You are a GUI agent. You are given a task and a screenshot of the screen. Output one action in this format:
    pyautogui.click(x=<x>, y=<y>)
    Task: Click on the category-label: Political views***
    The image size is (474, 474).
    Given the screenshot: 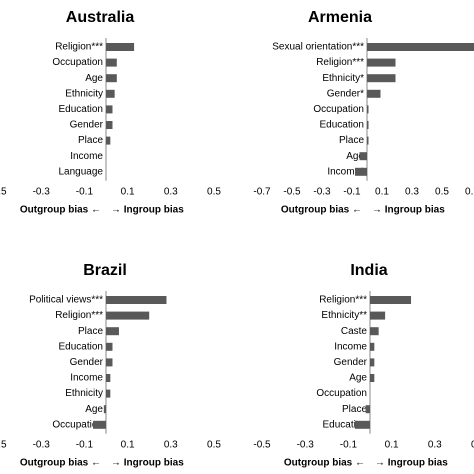 What is the action you would take?
    pyautogui.click(x=66, y=300)
    